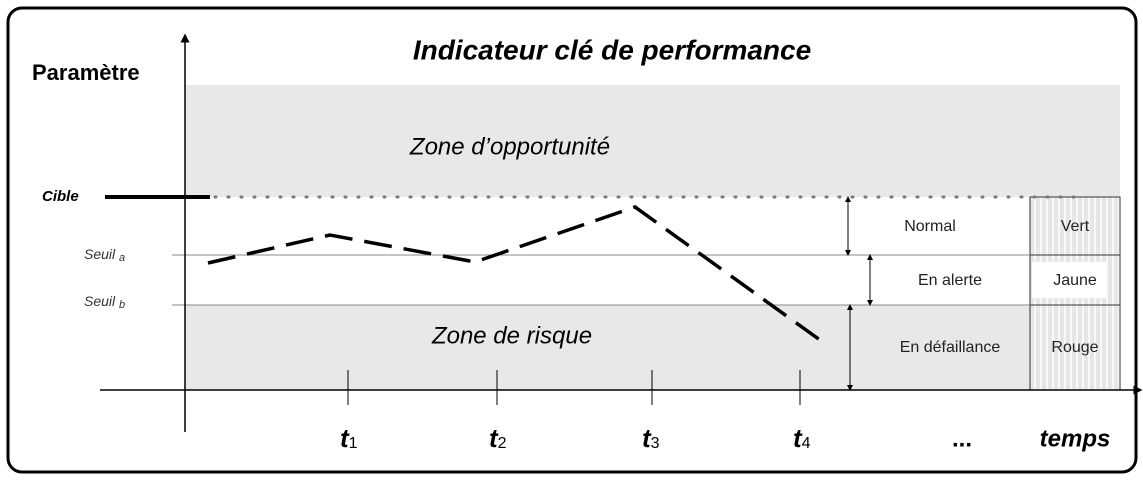  Describe the element at coordinates (612, 49) in the screenshot. I see `title: Indicateur clé de performance` at that location.